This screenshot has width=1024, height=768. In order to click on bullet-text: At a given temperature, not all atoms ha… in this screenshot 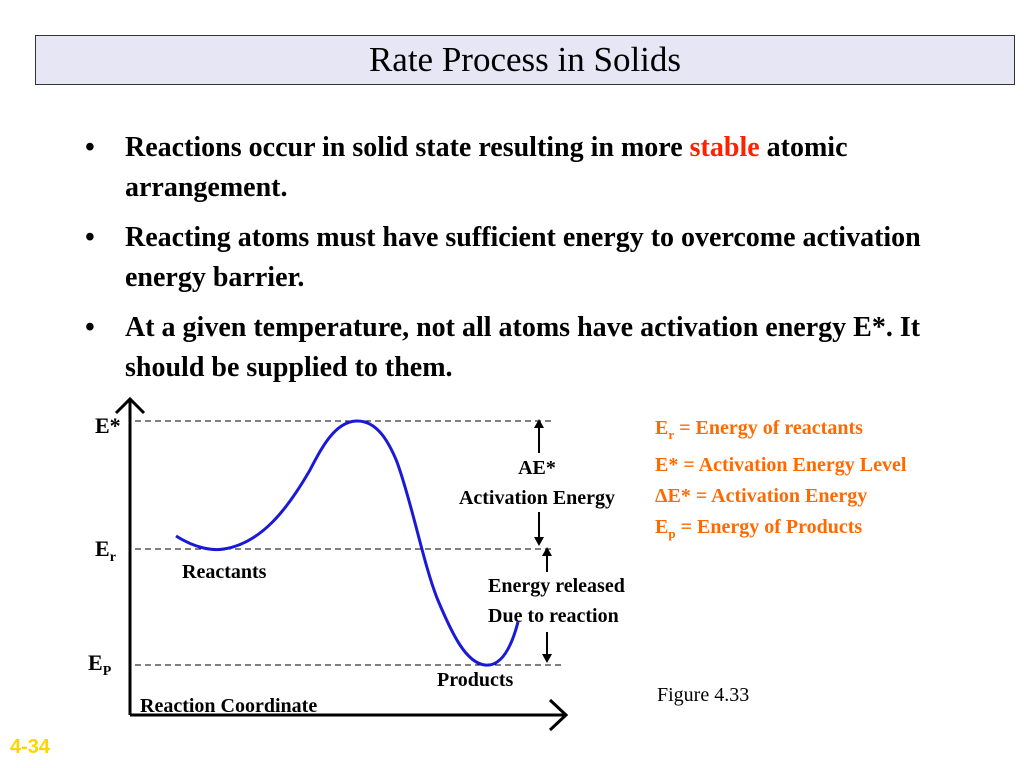, I will do `click(523, 347)`.